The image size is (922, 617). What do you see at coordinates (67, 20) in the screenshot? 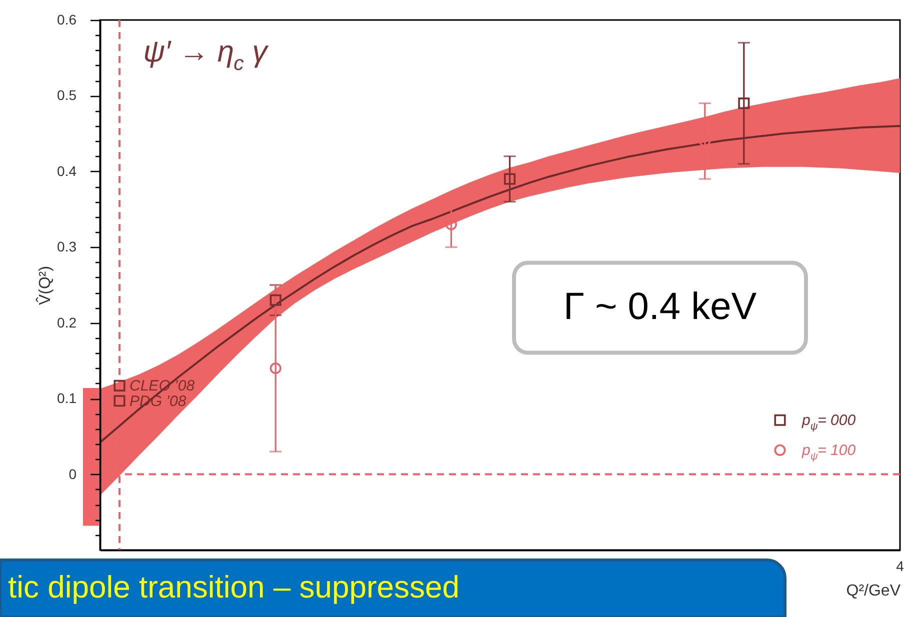
I see `y-tick-label: 0.6` at bounding box center [67, 20].